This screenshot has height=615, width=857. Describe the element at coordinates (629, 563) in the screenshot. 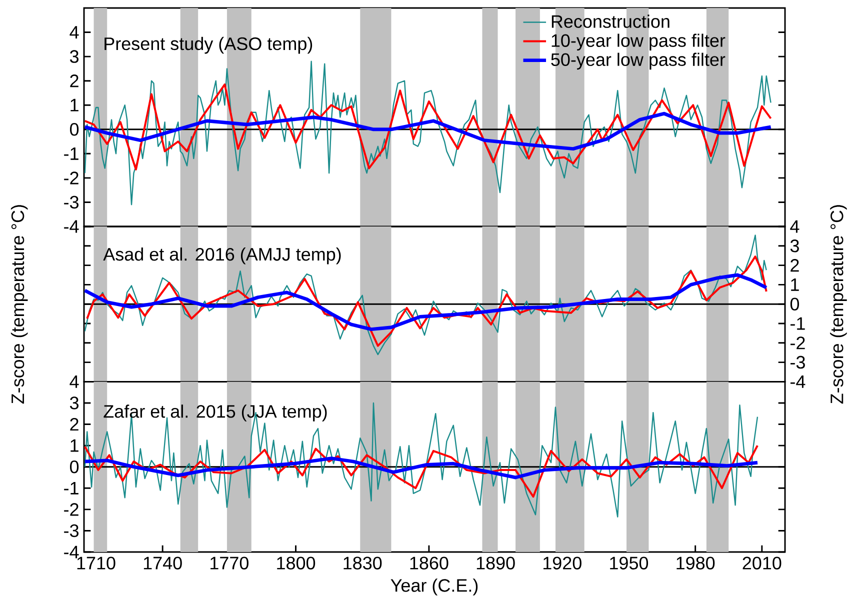

I see `x-tick-label: 1950` at that location.